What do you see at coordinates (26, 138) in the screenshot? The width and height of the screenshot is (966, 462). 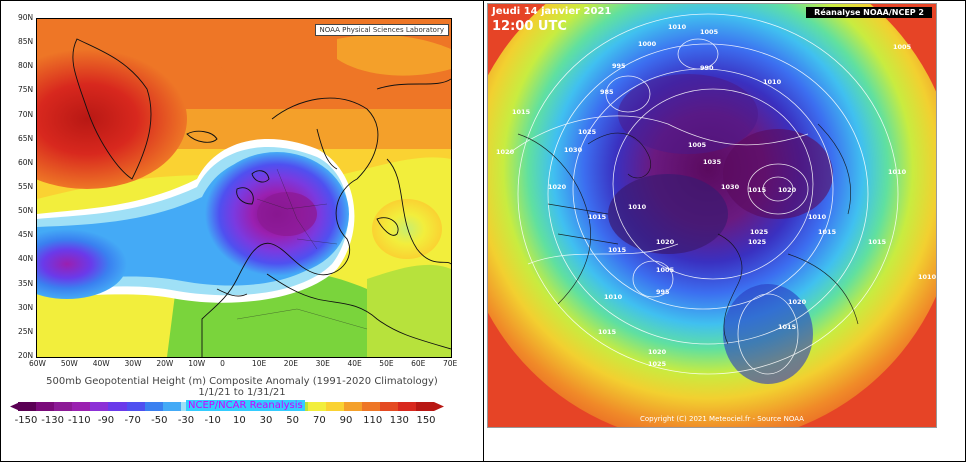 I see `latitude-label: 65N` at bounding box center [26, 138].